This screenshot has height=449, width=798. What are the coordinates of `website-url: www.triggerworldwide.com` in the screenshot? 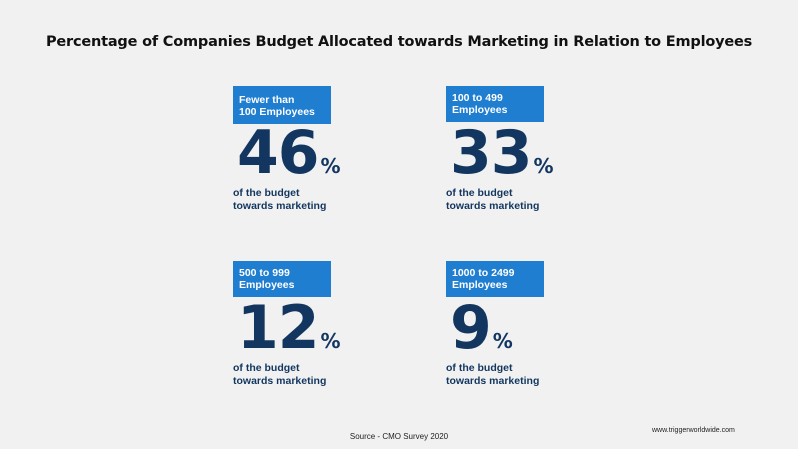 It's located at (693, 430).